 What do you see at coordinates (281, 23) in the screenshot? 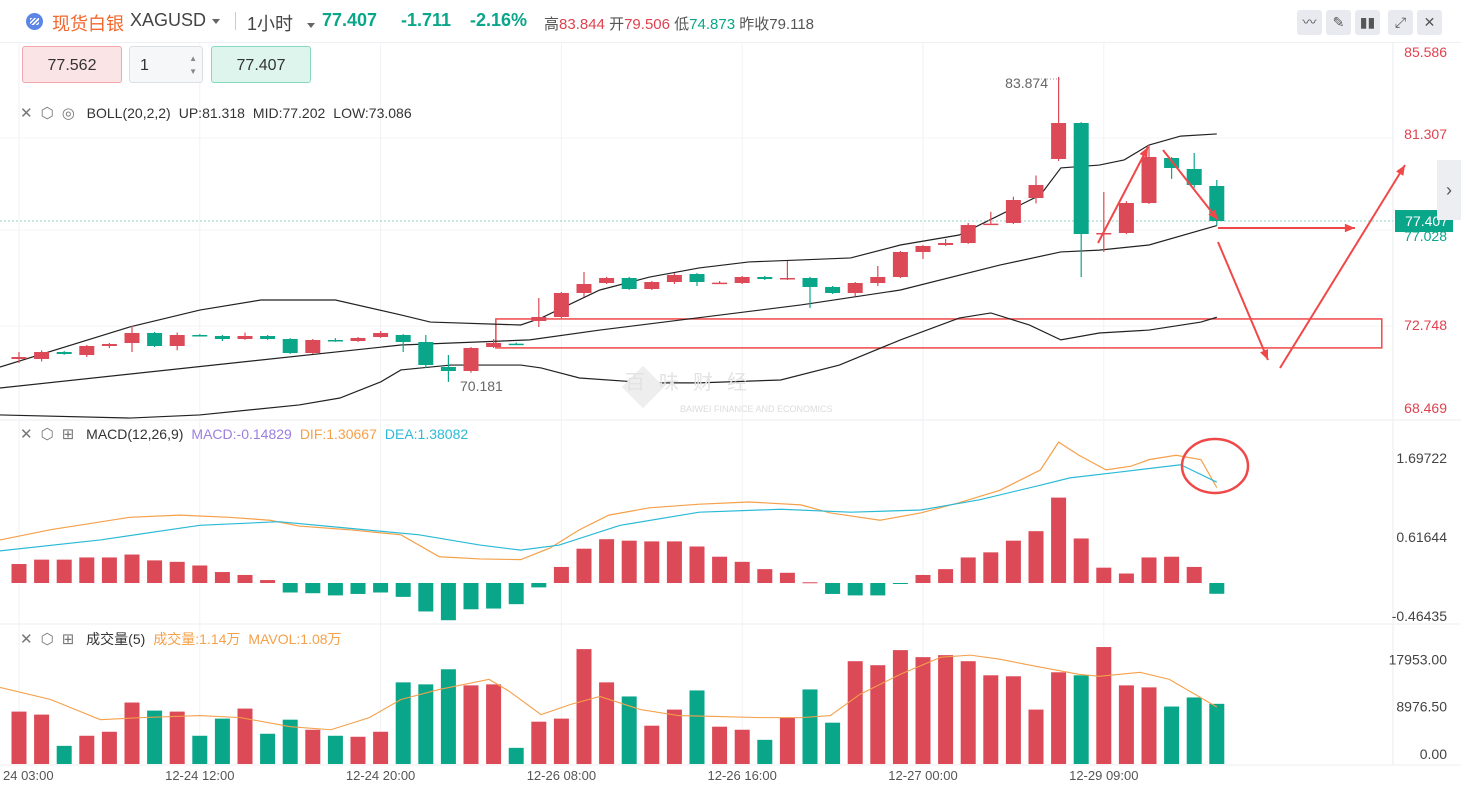
I see `interval-selector: 1小时` at bounding box center [281, 23].